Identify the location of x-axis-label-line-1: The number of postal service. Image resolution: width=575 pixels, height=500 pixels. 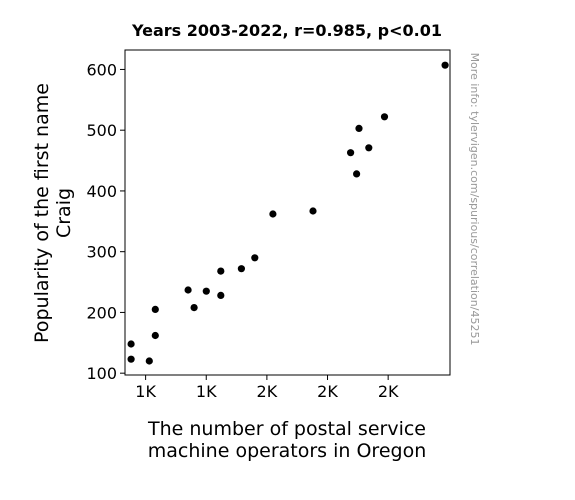
(286, 429).